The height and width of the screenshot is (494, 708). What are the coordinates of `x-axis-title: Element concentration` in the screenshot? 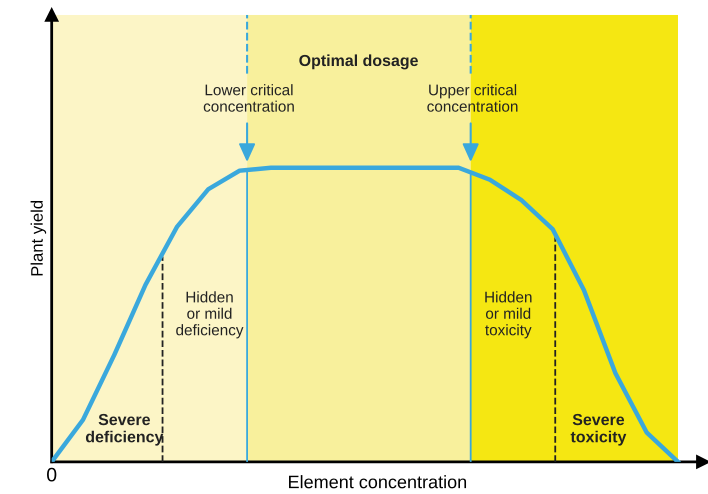 It's located at (377, 481).